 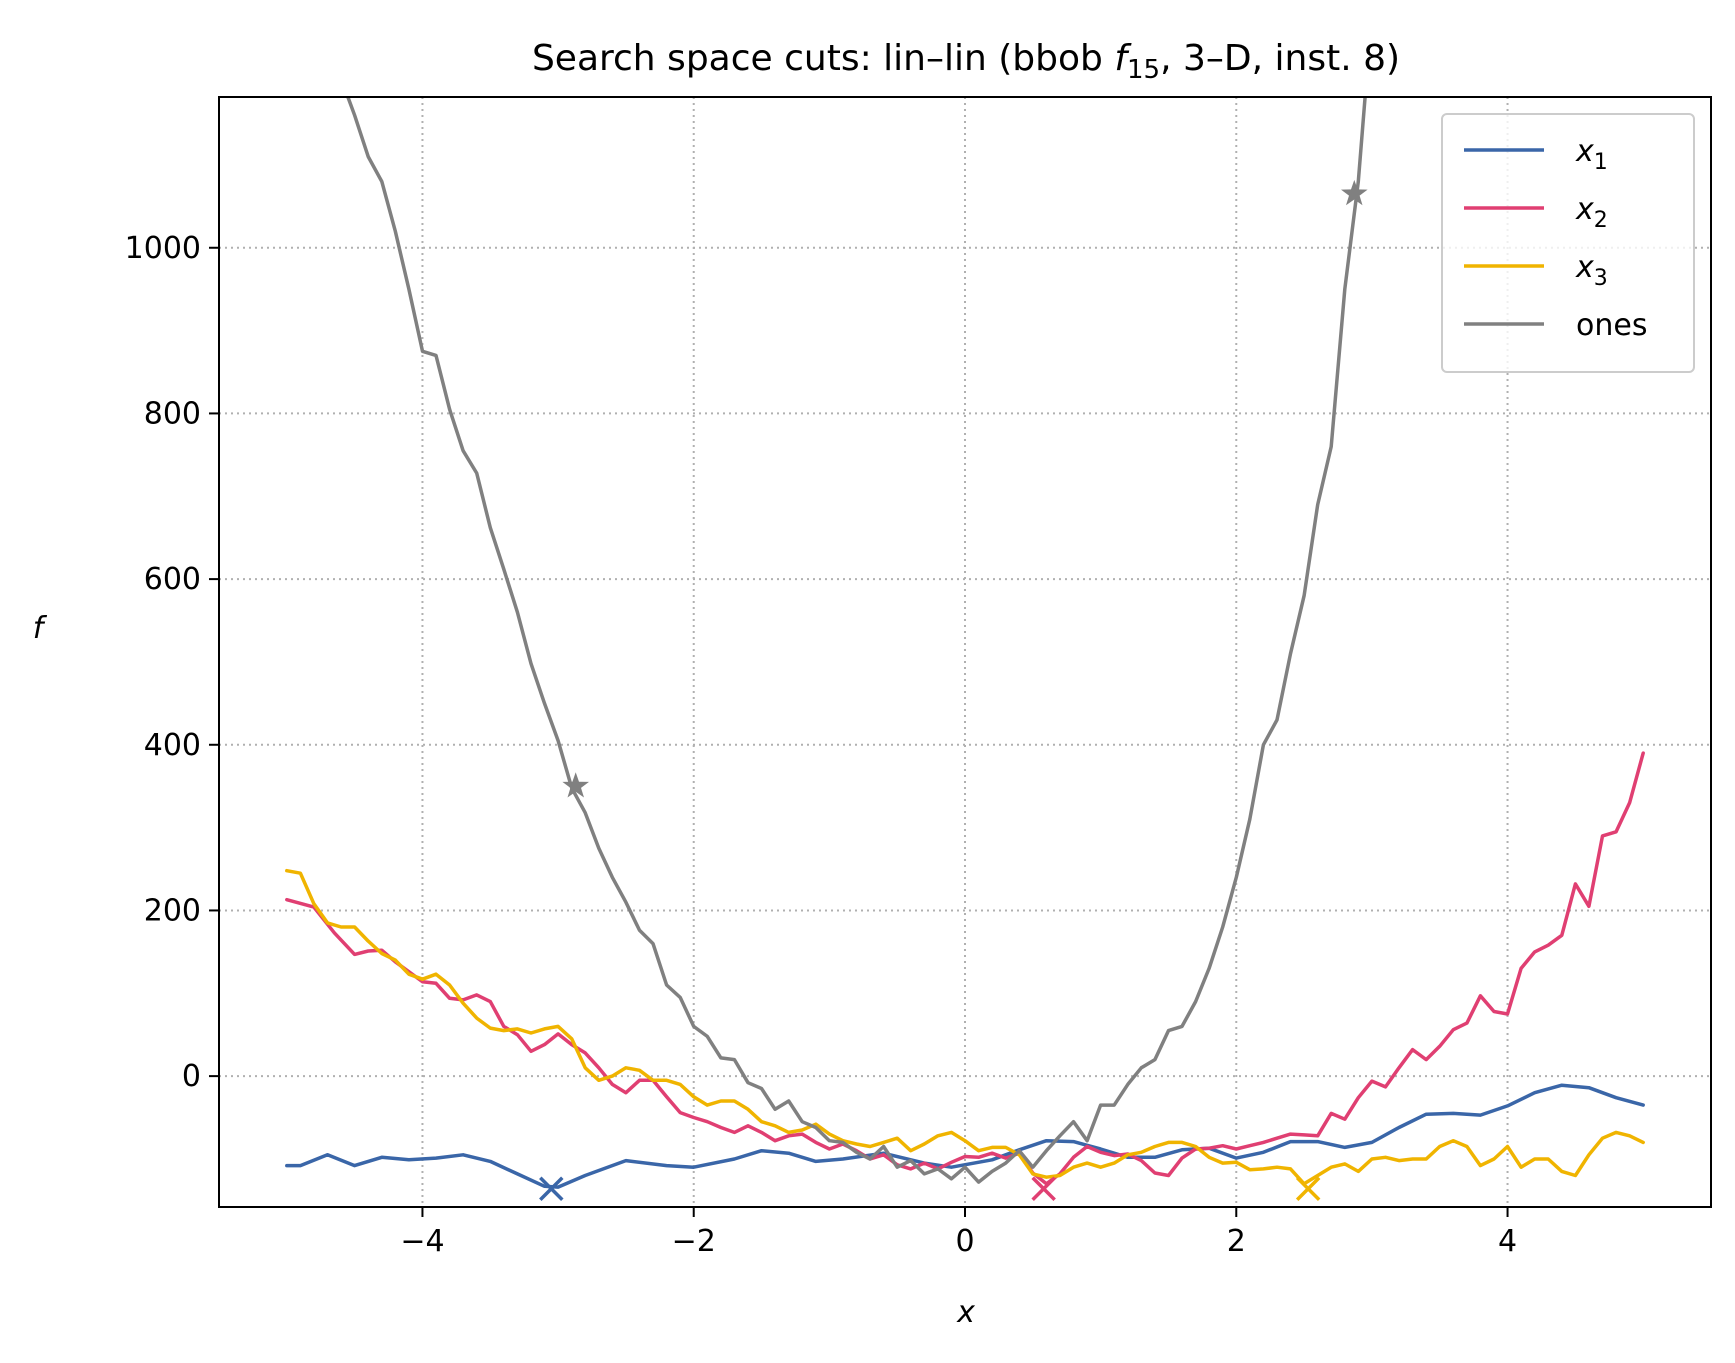 I want to click on legend-box, so click(x=1568, y=243).